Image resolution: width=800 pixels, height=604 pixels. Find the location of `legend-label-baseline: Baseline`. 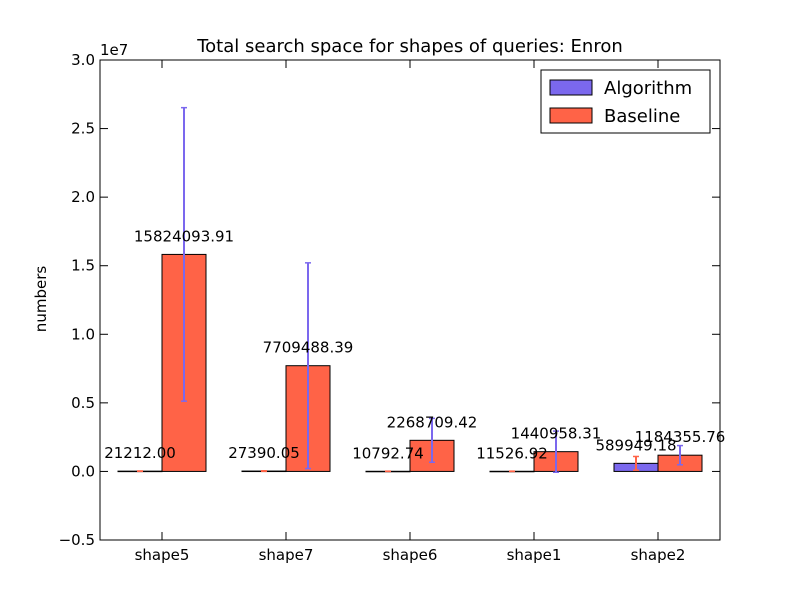

legend-label-baseline: Baseline is located at coordinates (642, 116).